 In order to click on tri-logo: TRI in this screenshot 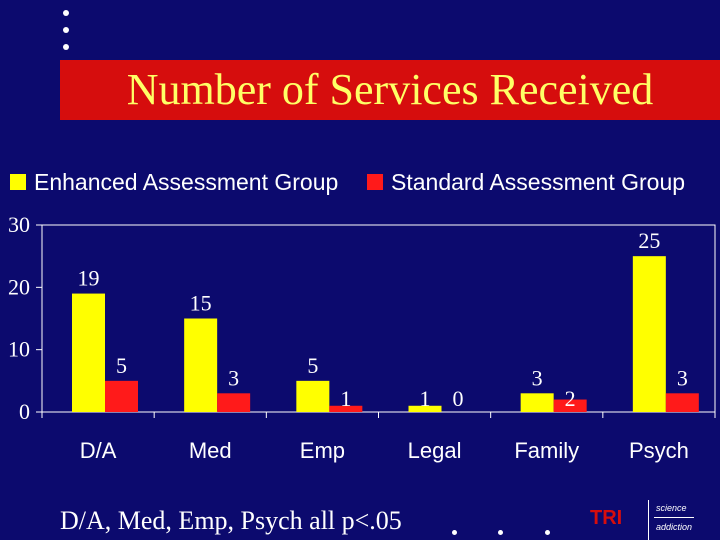, I will do `click(606, 518)`.